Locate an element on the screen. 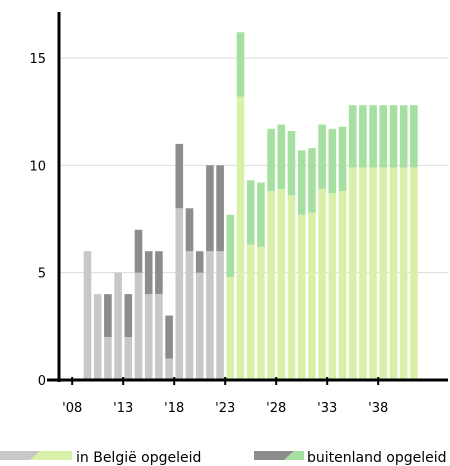  bar-belgie-2027 is located at coordinates (271, 285).